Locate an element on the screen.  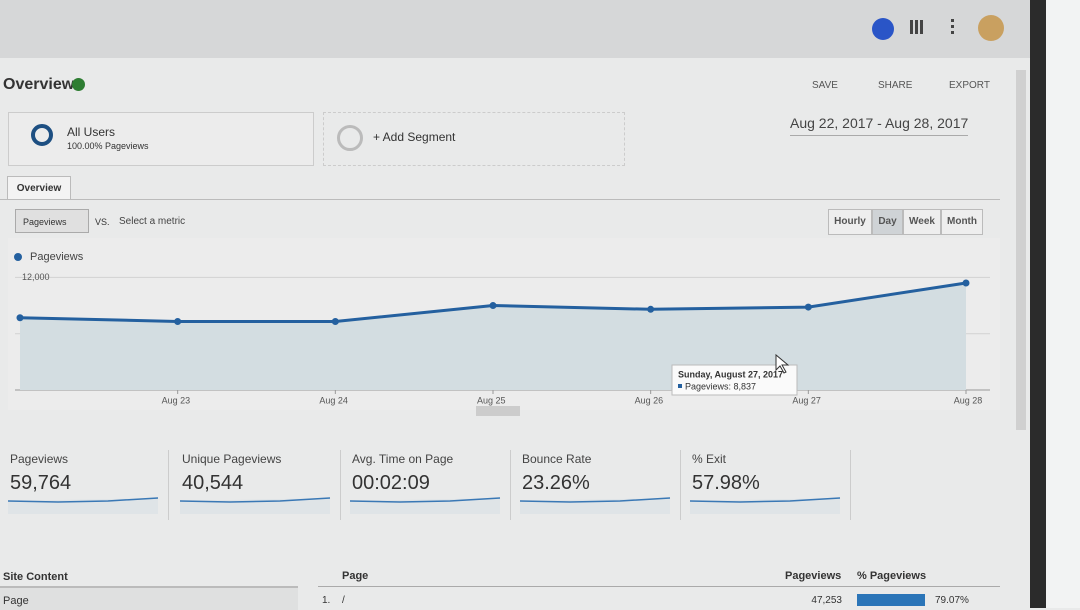
notifications-icon is located at coordinates (883, 29).